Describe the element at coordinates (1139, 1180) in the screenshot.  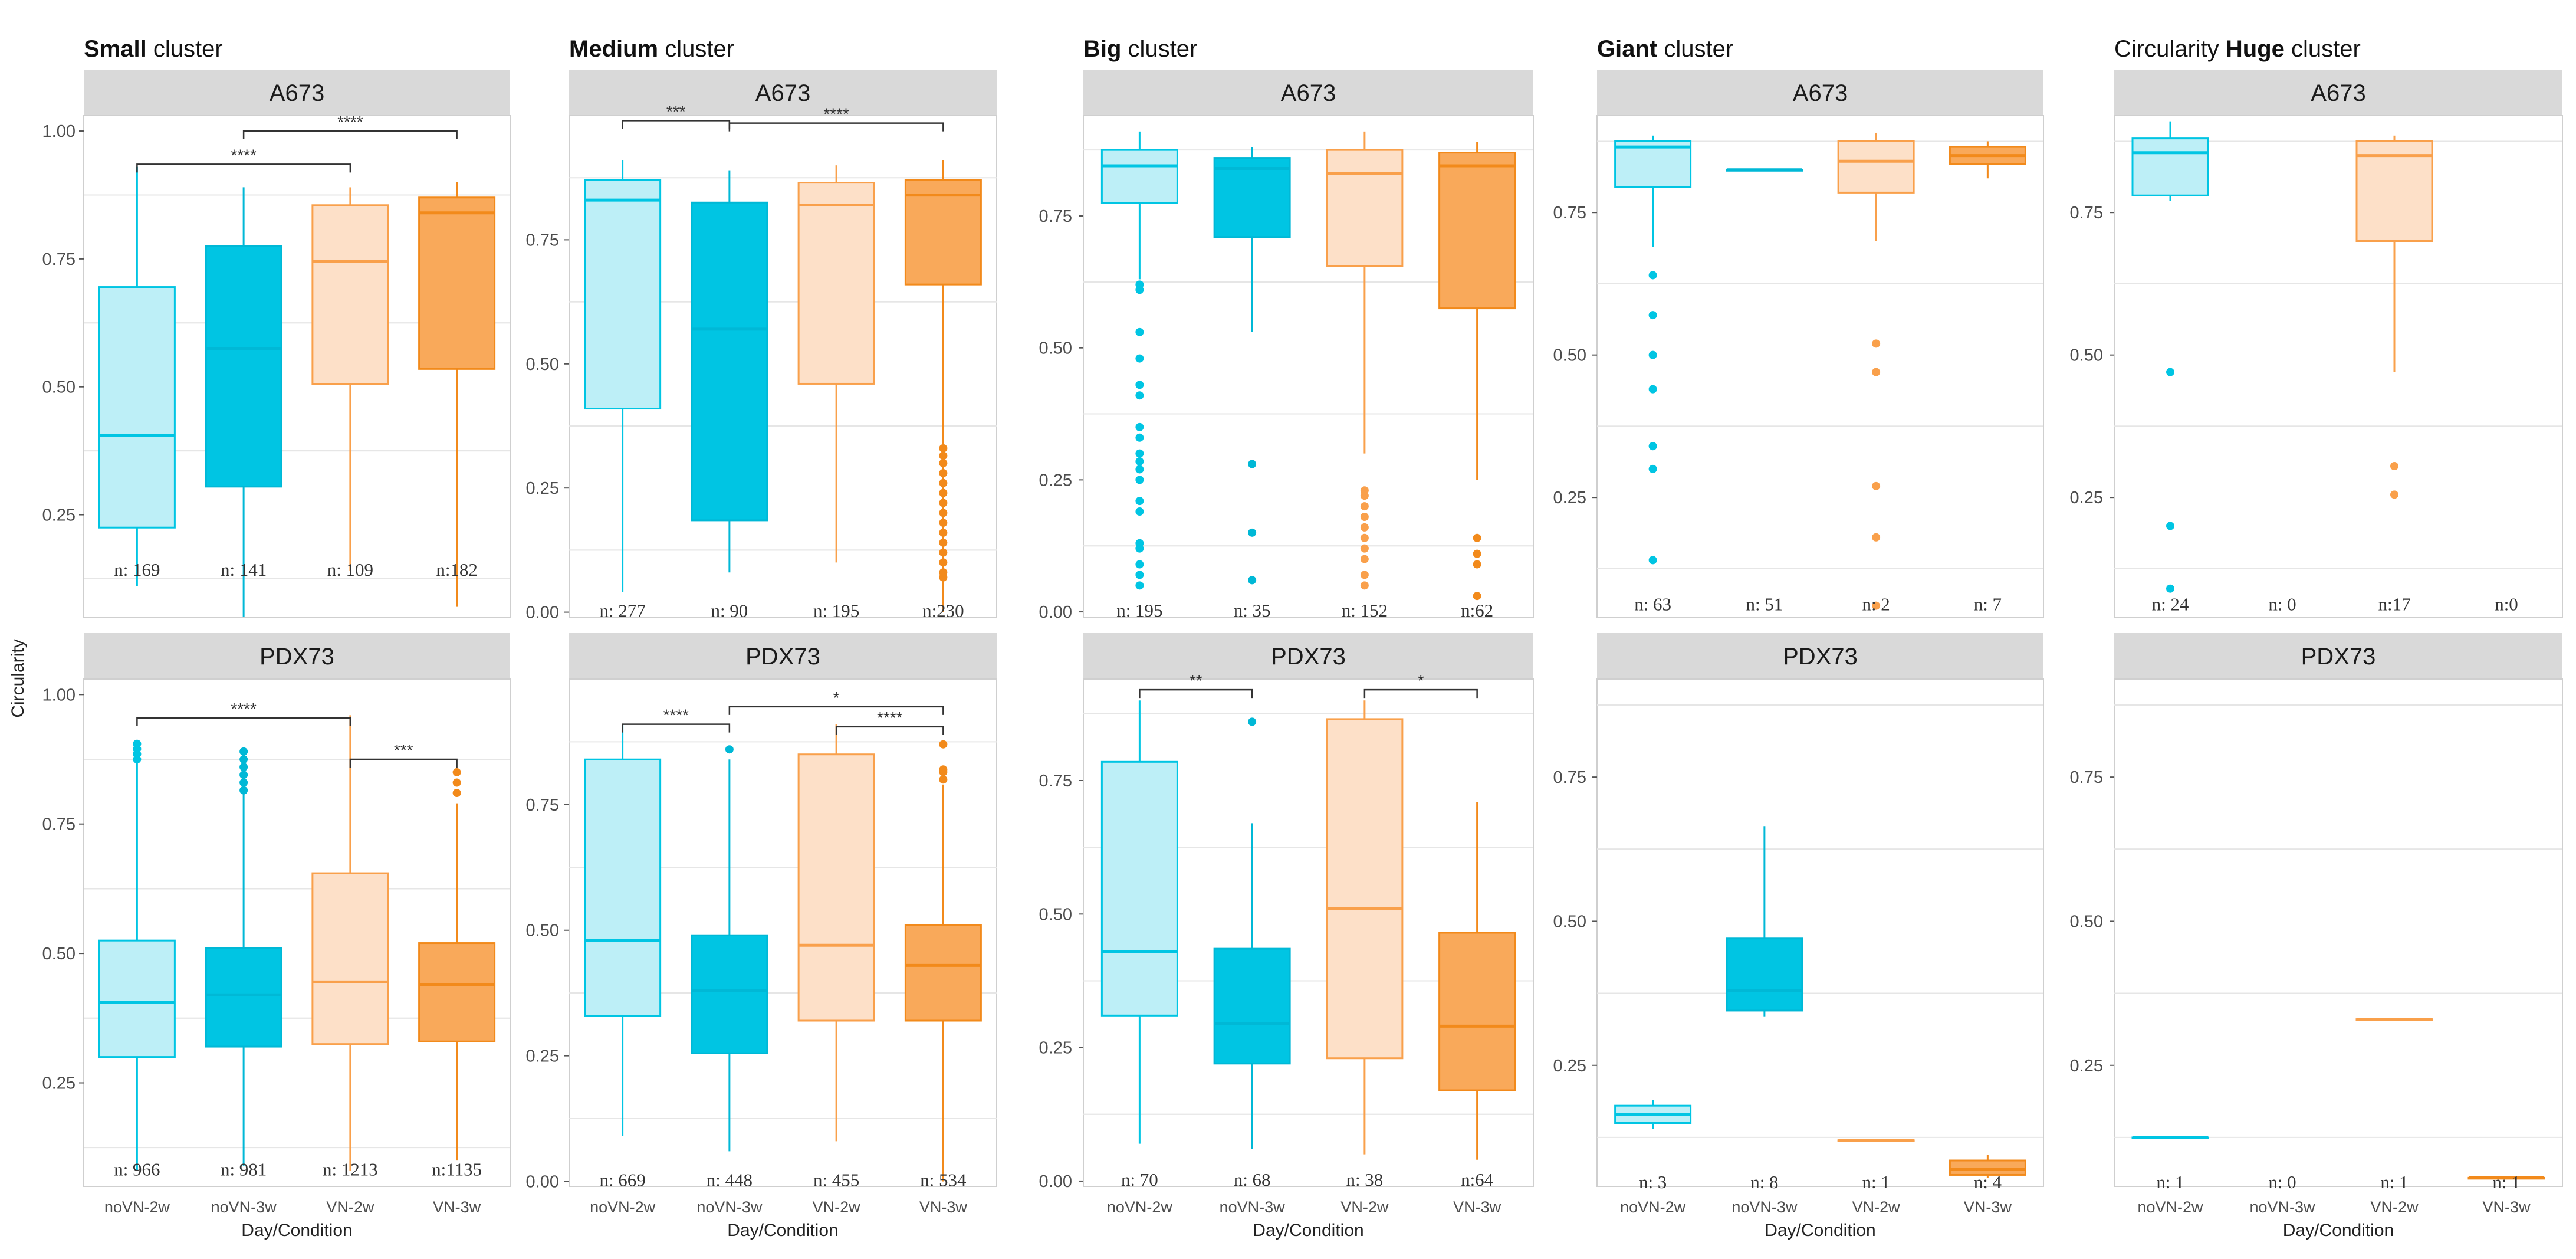
I see `n-count-label: n: 70` at that location.